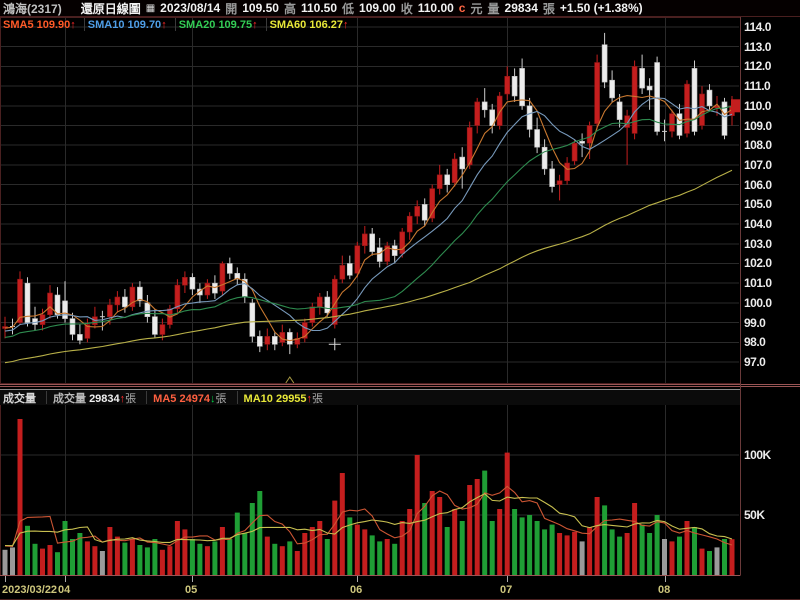 This screenshot has width=800, height=600. Describe the element at coordinates (309, 24) in the screenshot. I see `sma60-legend: SMA60 106.27↑` at that location.